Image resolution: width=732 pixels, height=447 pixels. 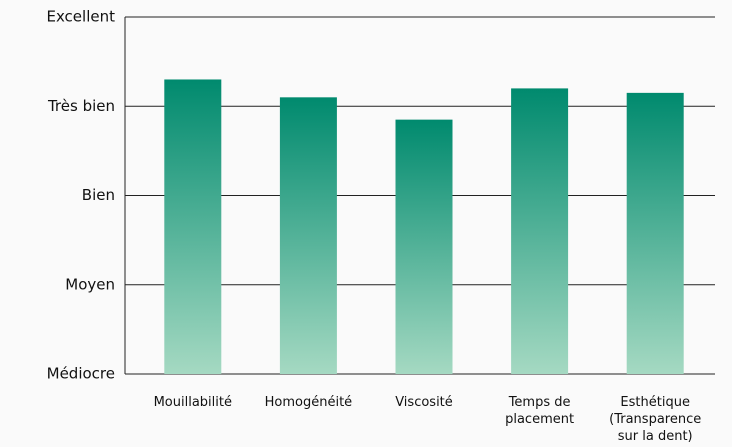 What do you see at coordinates (539, 419) in the screenshot?
I see `x-tick-line: placement` at bounding box center [539, 419].